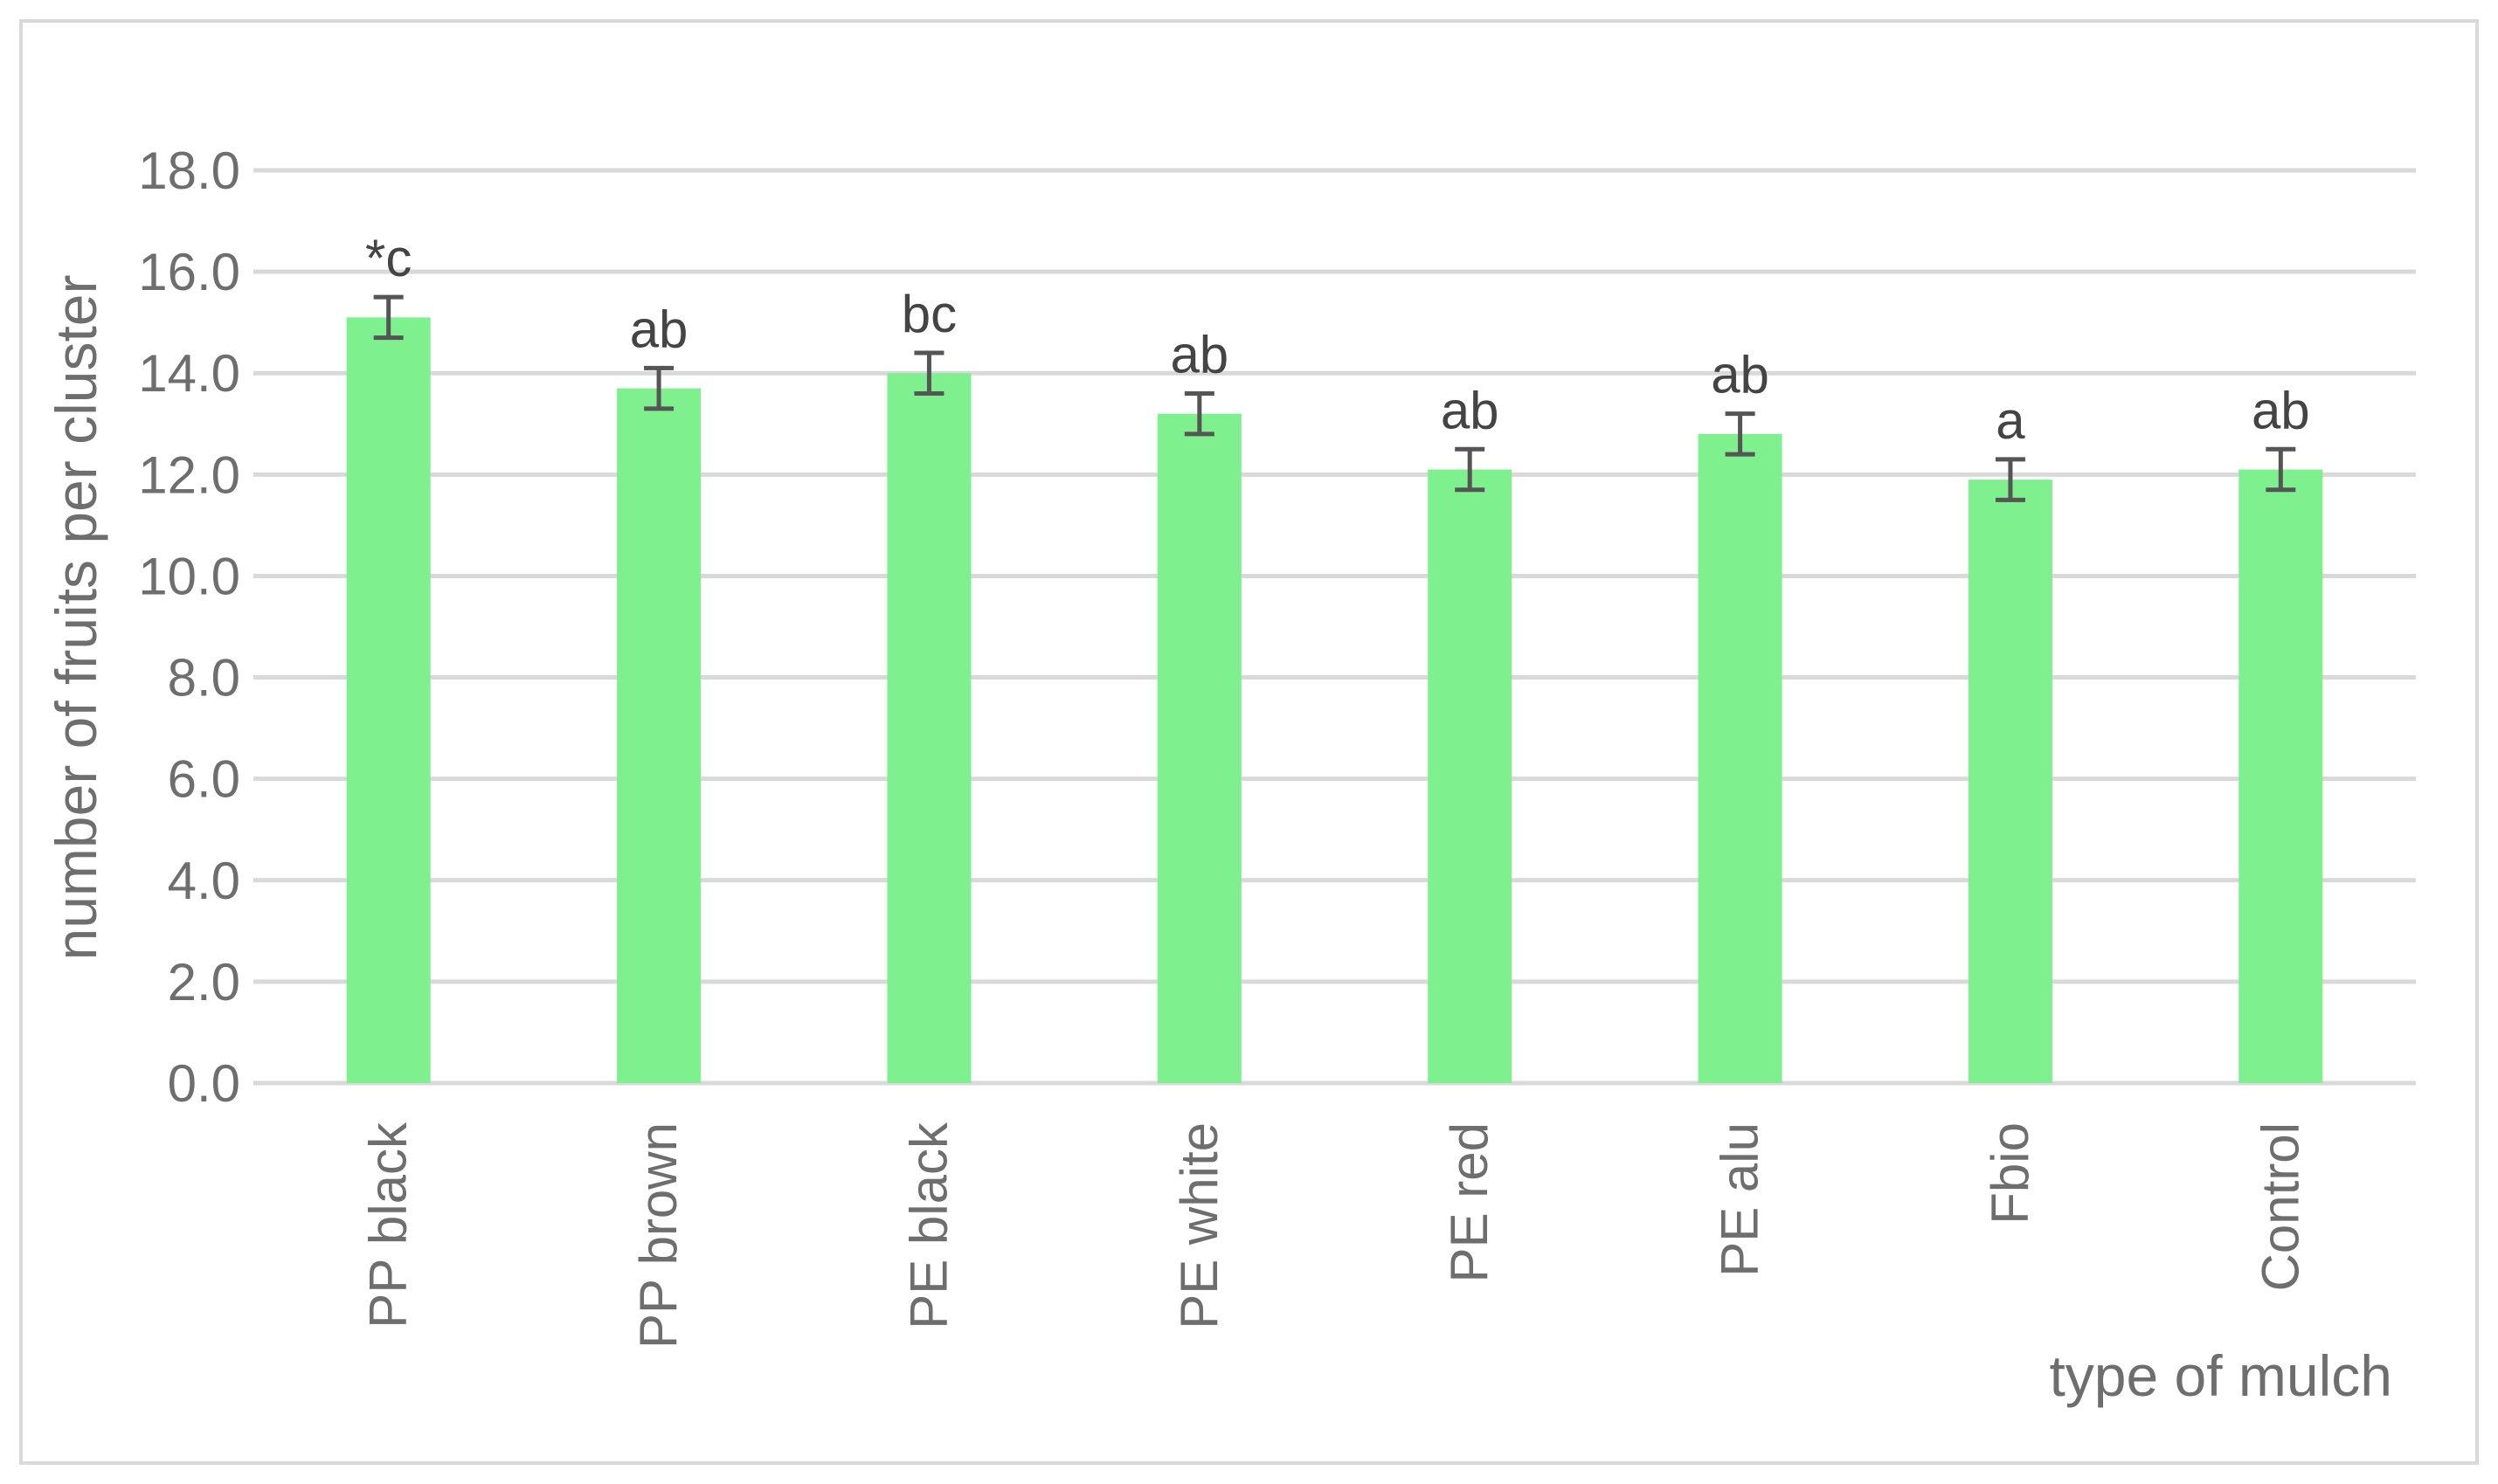  What do you see at coordinates (1740, 1199) in the screenshot?
I see `x-tick-label: PE alu` at bounding box center [1740, 1199].